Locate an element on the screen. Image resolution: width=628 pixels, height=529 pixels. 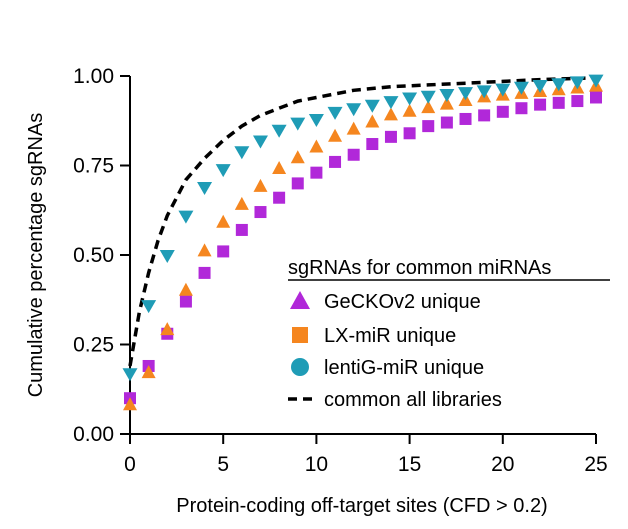
x-tick-label: 20 is located at coordinates (502, 464).